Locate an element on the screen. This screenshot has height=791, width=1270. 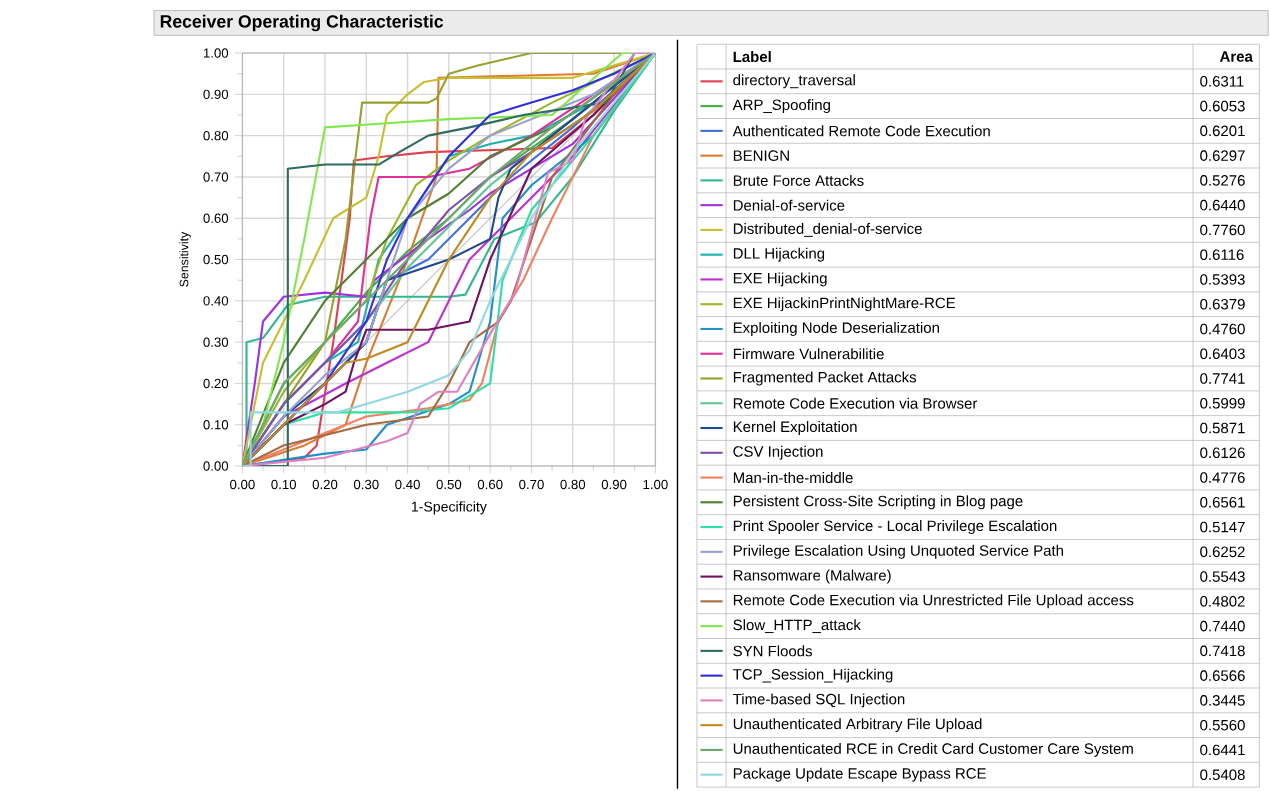
text: 0.5999 is located at coordinates (1222, 403).